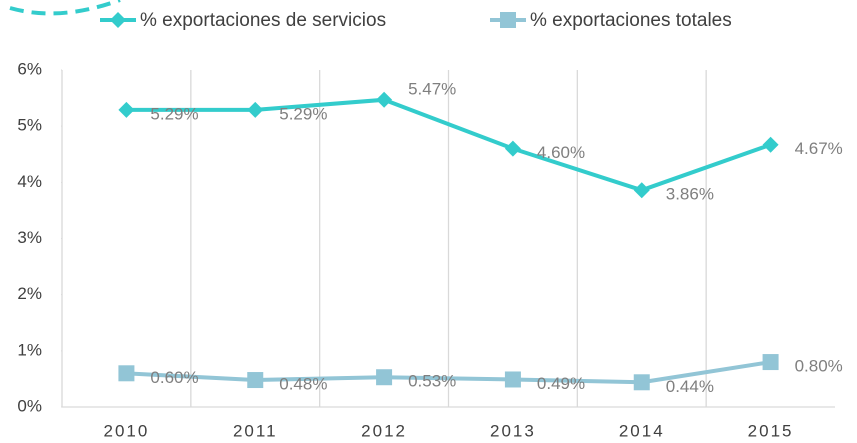  I want to click on value-label: 5.47%, so click(432, 88).